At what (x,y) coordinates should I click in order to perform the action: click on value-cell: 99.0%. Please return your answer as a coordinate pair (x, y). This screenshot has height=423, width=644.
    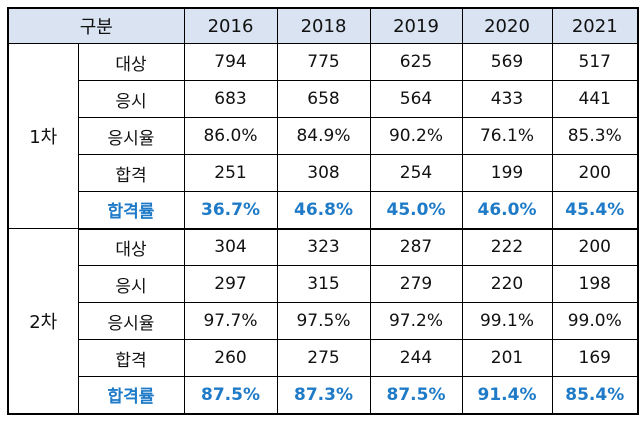
    Looking at the image, I should click on (595, 321).